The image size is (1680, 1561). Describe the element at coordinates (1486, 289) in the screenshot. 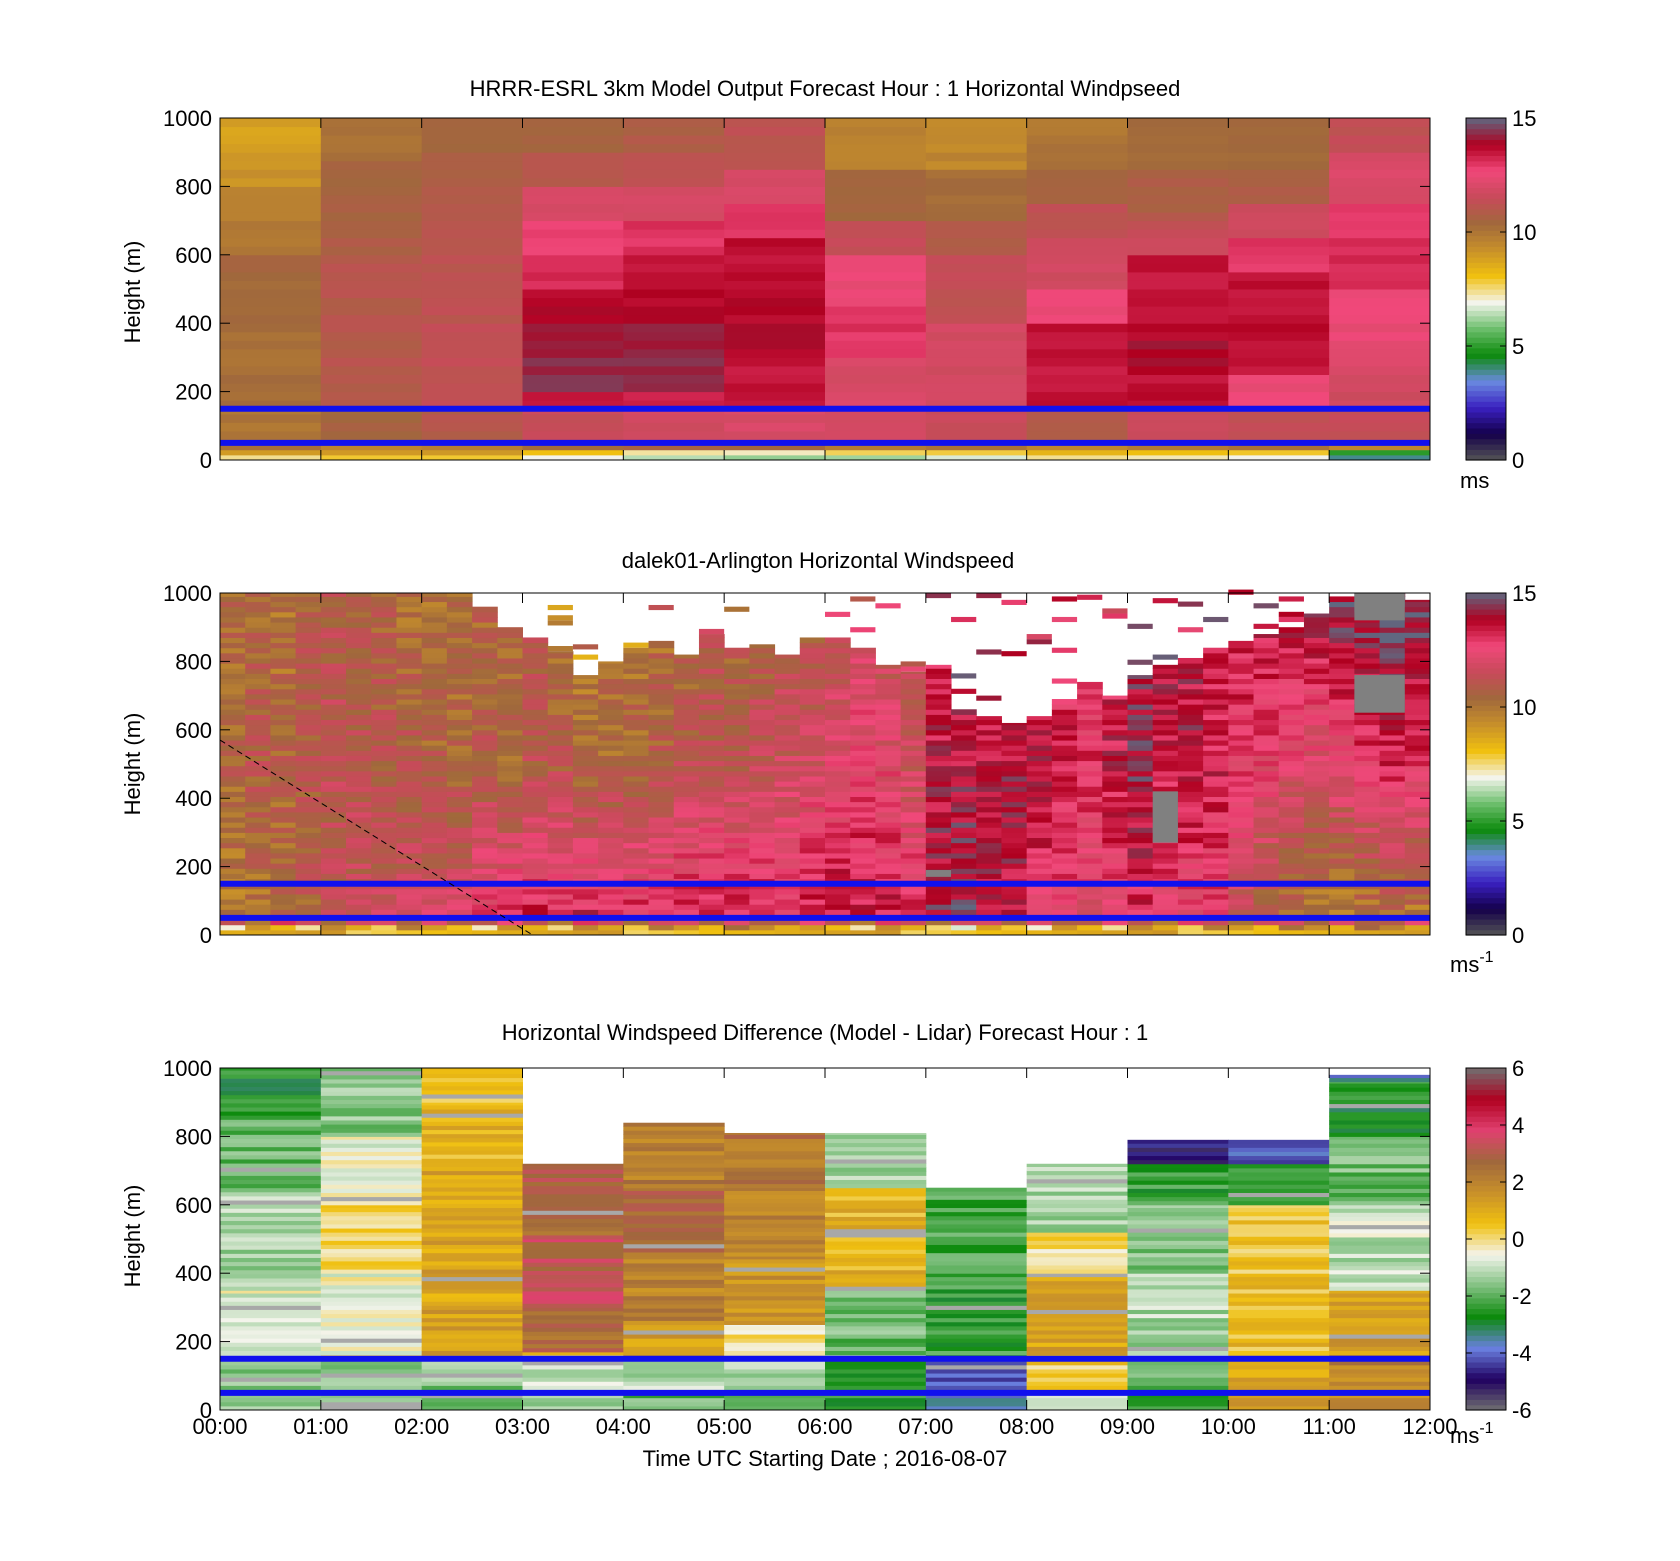

I see `colorbar-frame` at that location.